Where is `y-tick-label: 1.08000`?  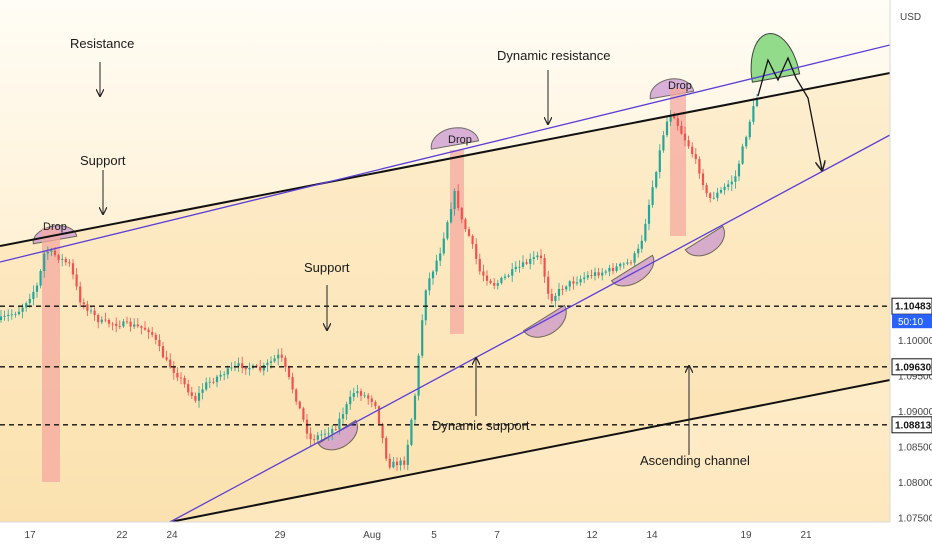
y-tick-label: 1.08000 is located at coordinates (915, 483).